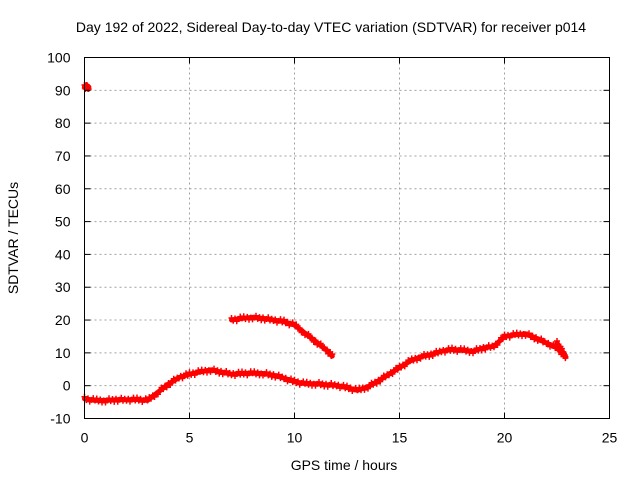 The height and width of the screenshot is (480, 640). Describe the element at coordinates (85, 438) in the screenshot. I see `x-tick-label: 0` at that location.